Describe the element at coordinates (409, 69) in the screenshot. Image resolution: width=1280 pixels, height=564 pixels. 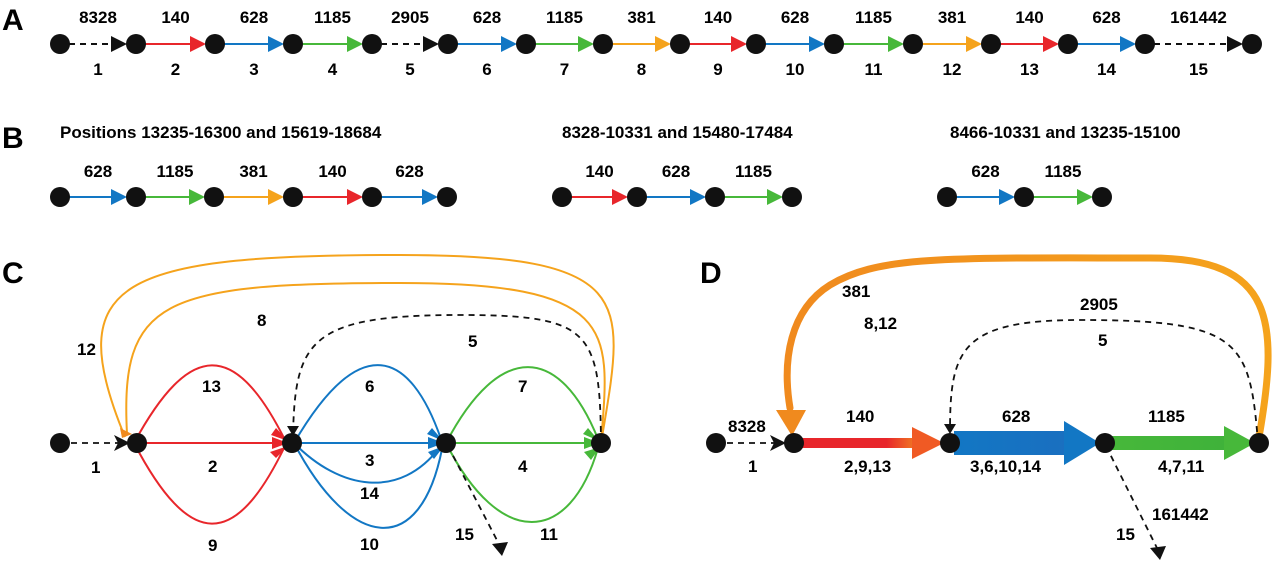
I see `label-a-index-5: 5` at that location.